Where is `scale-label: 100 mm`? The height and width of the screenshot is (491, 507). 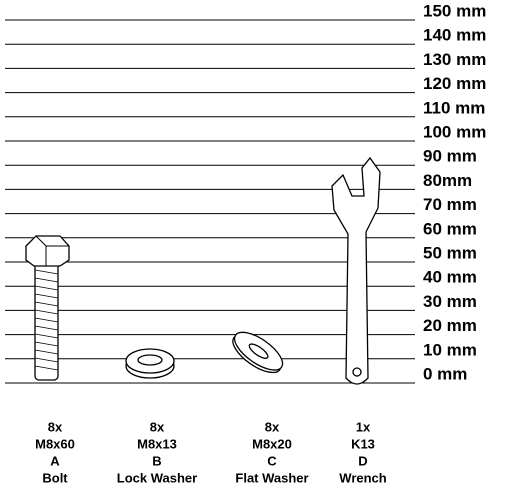 scale-label: 100 mm is located at coordinates (454, 131).